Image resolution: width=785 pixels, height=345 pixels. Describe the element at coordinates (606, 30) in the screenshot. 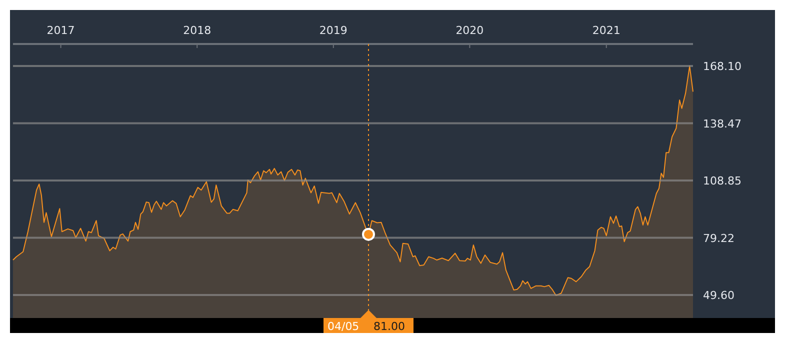

I see `x-tick-label: 2021` at that location.